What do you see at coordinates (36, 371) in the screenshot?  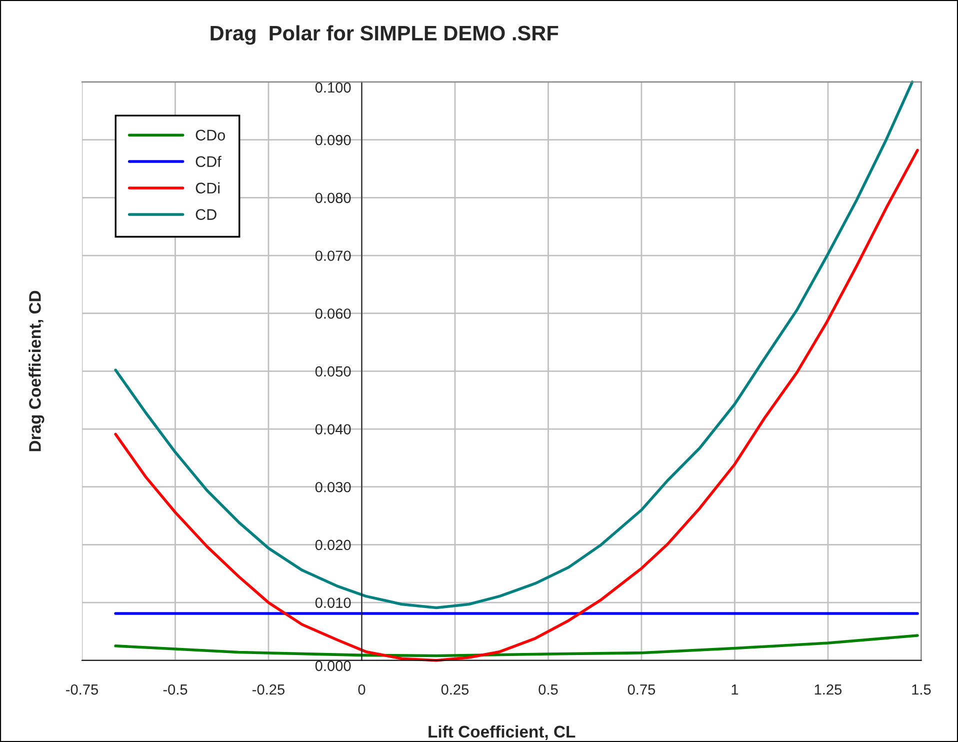 I see `y-axis-title: Drag Coefficient, CD` at bounding box center [36, 371].